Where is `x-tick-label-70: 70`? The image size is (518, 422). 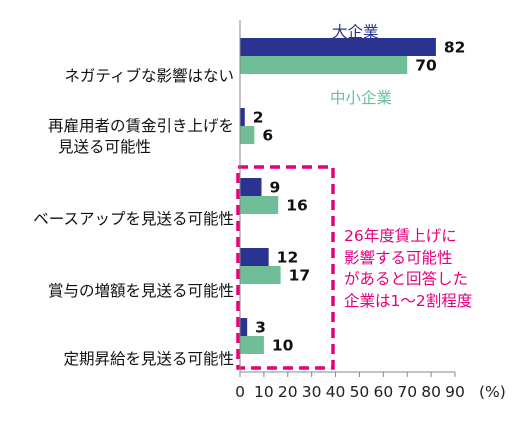 x-tick-label-70: 70 is located at coordinates (407, 392).